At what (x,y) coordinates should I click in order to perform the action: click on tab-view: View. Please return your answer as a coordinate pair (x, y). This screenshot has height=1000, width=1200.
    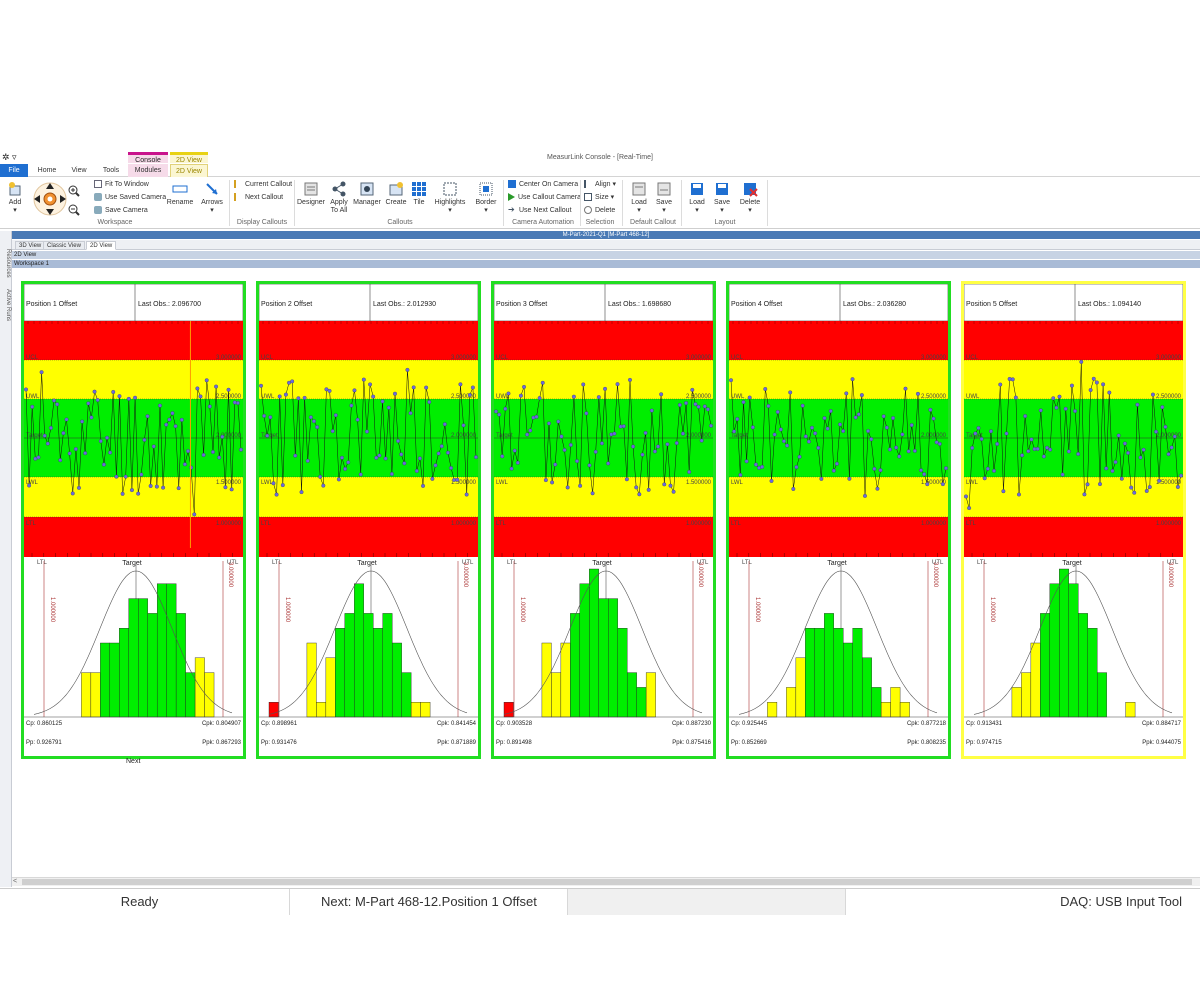
    Looking at the image, I should click on (79, 170).